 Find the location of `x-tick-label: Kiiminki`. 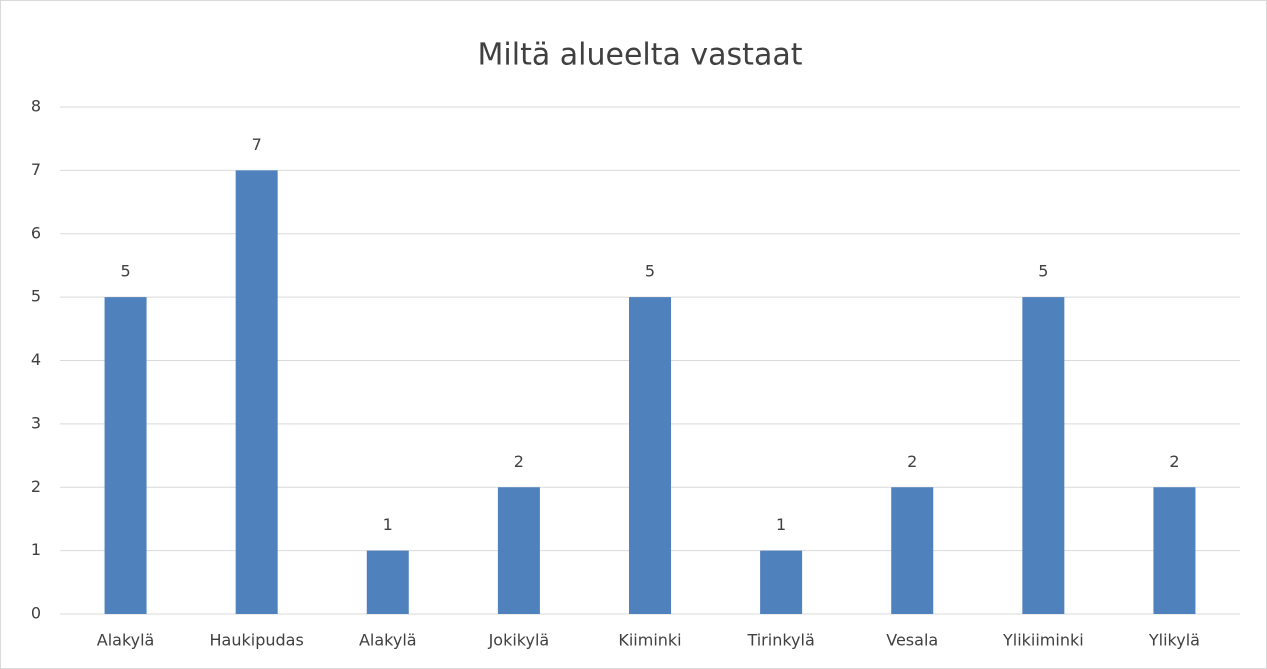

x-tick-label: Kiiminki is located at coordinates (649, 640).